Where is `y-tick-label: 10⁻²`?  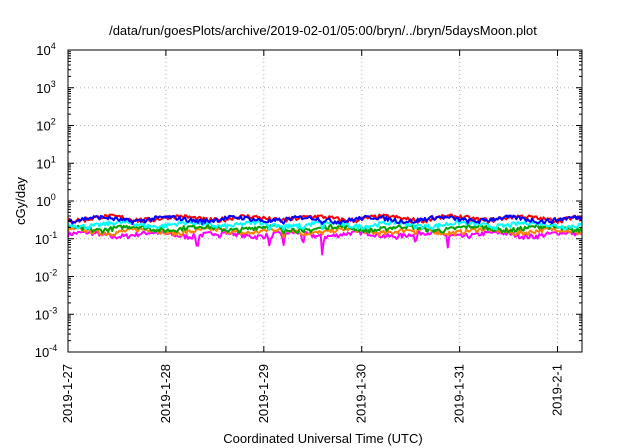
y-tick-label: 10⁻² is located at coordinates (46, 276).